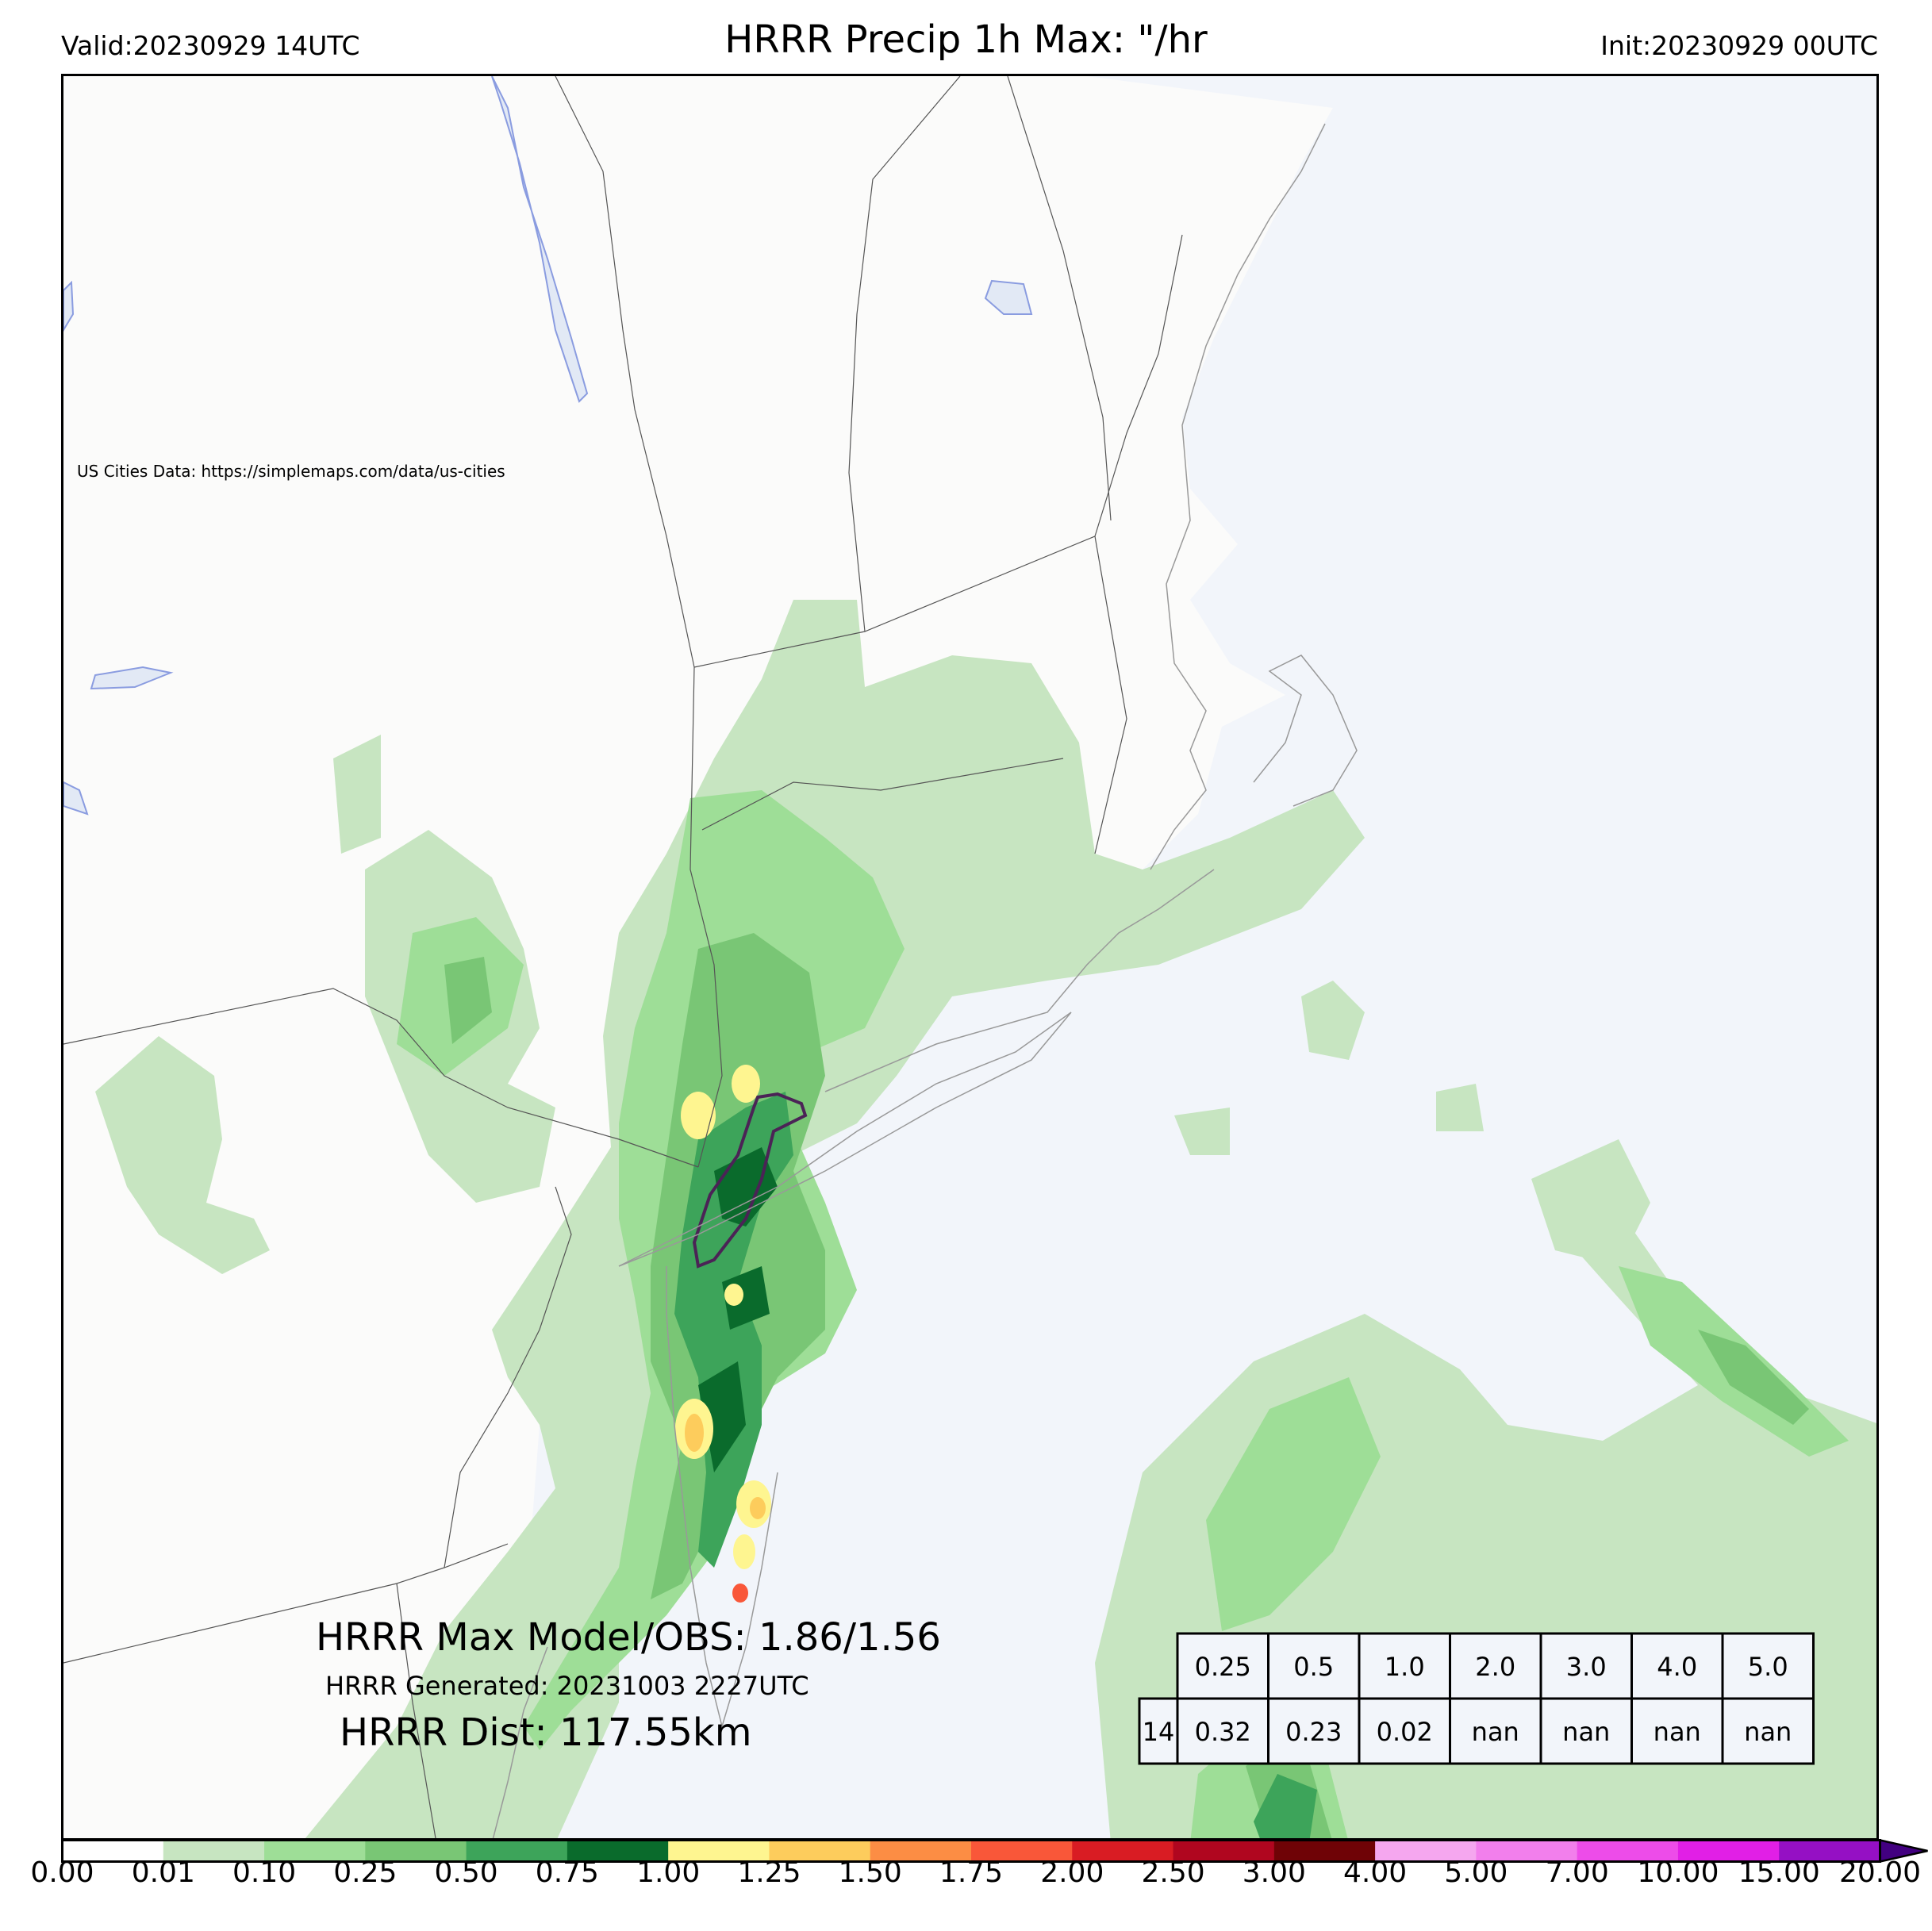 The width and height of the screenshot is (1932, 1931). What do you see at coordinates (1173, 1872) in the screenshot?
I see `colorbar-tick-label: 2.50` at bounding box center [1173, 1872].